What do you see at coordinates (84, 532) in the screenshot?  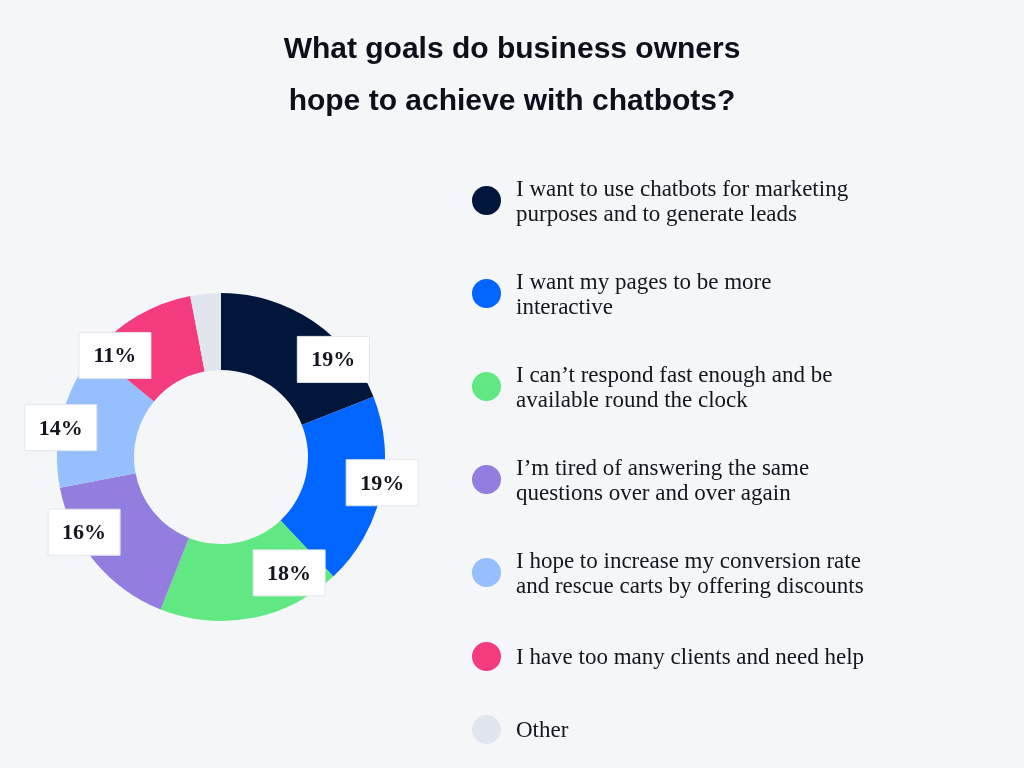 I see `data-label: 16%` at bounding box center [84, 532].